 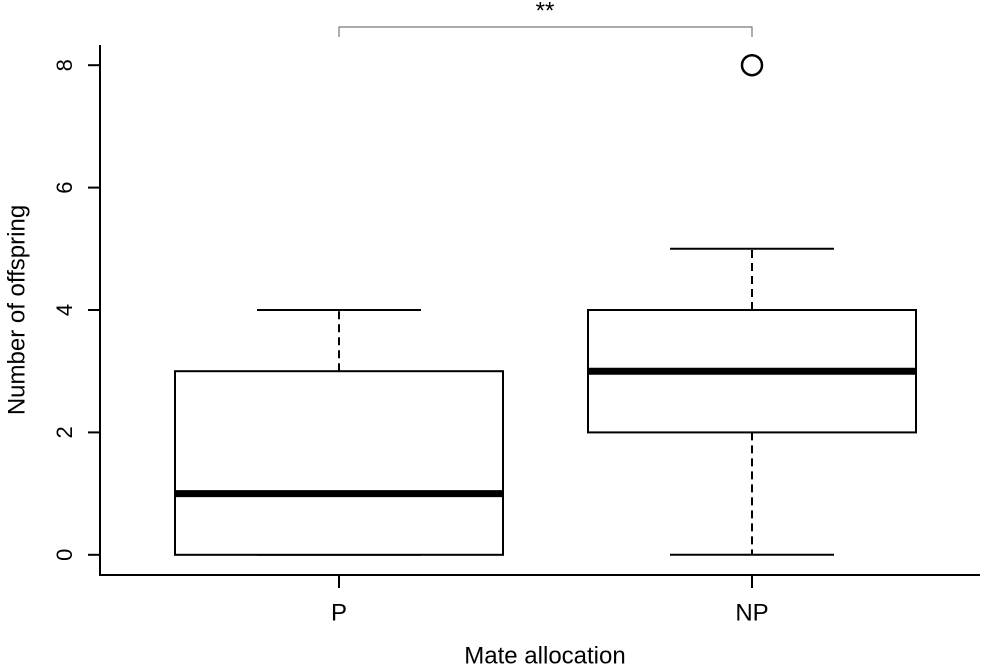 I want to click on y-tick-label: 8, so click(x=64, y=65).